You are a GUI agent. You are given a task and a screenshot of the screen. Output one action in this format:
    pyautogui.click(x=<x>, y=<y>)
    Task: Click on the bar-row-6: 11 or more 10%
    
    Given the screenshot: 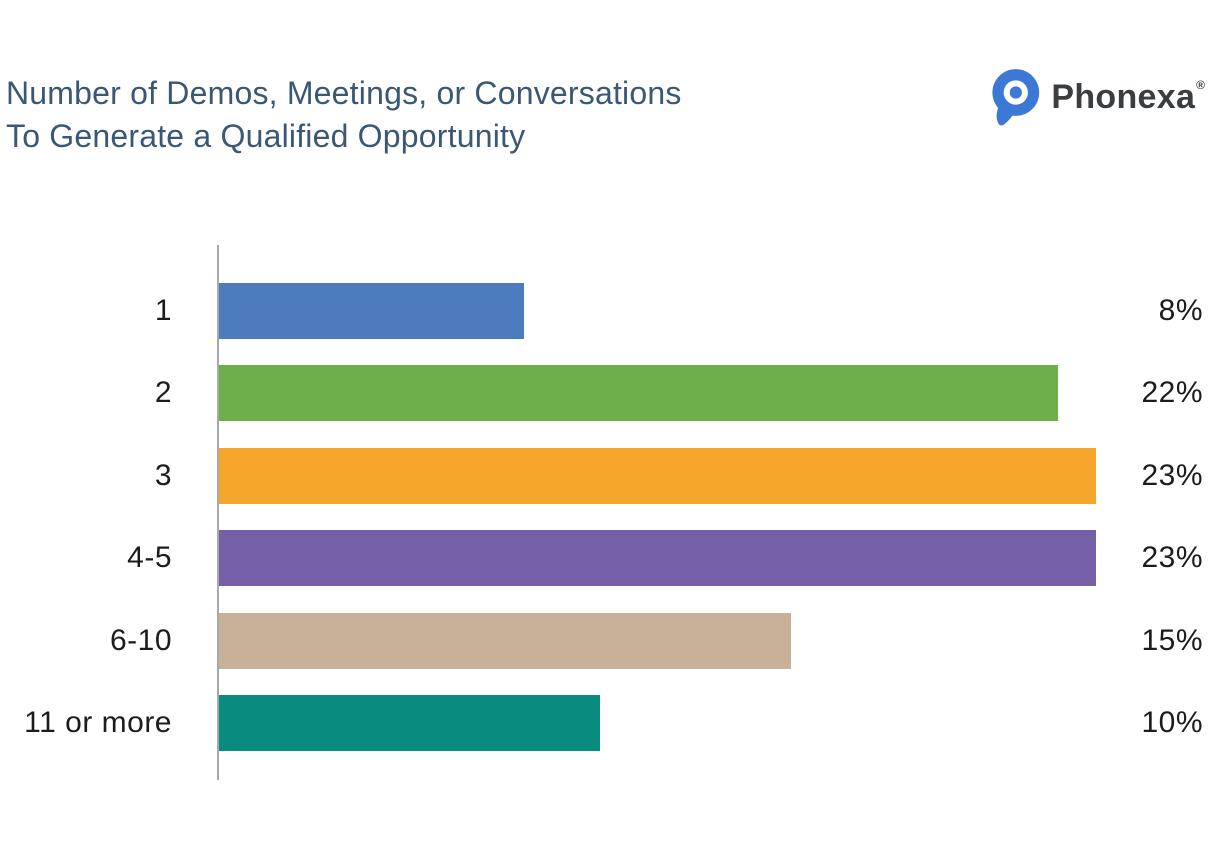 What is the action you would take?
    pyautogui.click(x=605, y=722)
    